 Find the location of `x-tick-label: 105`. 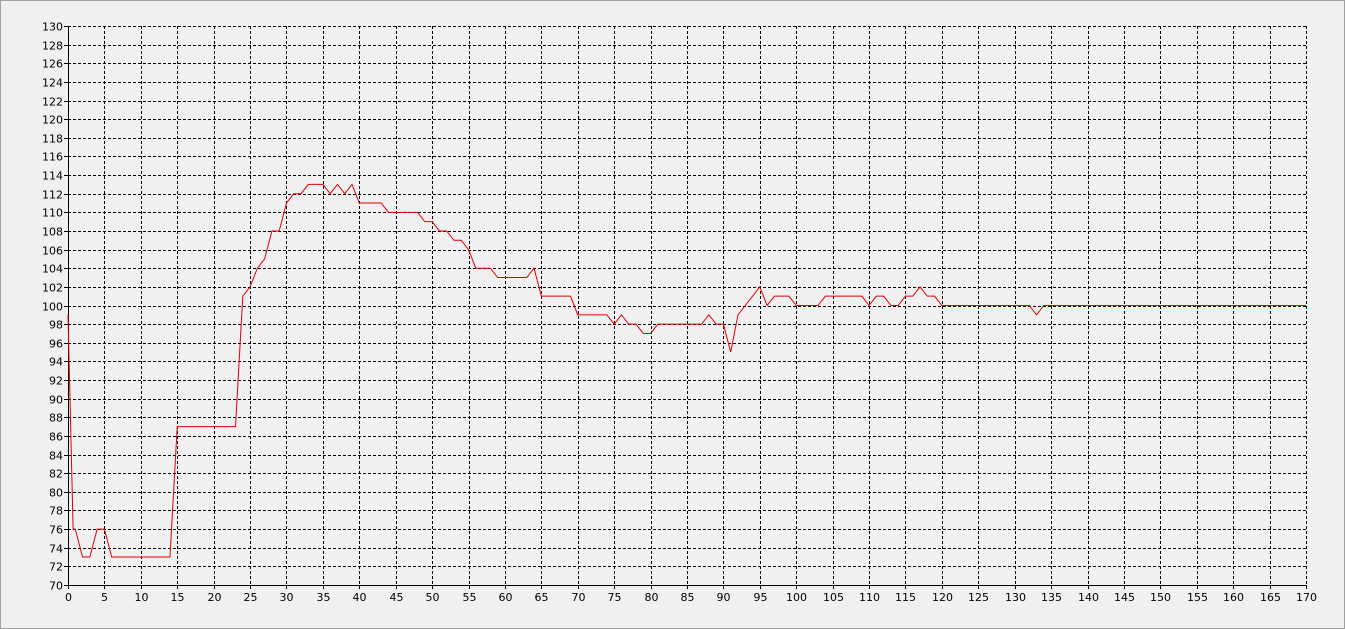

x-tick-label: 105 is located at coordinates (833, 597).